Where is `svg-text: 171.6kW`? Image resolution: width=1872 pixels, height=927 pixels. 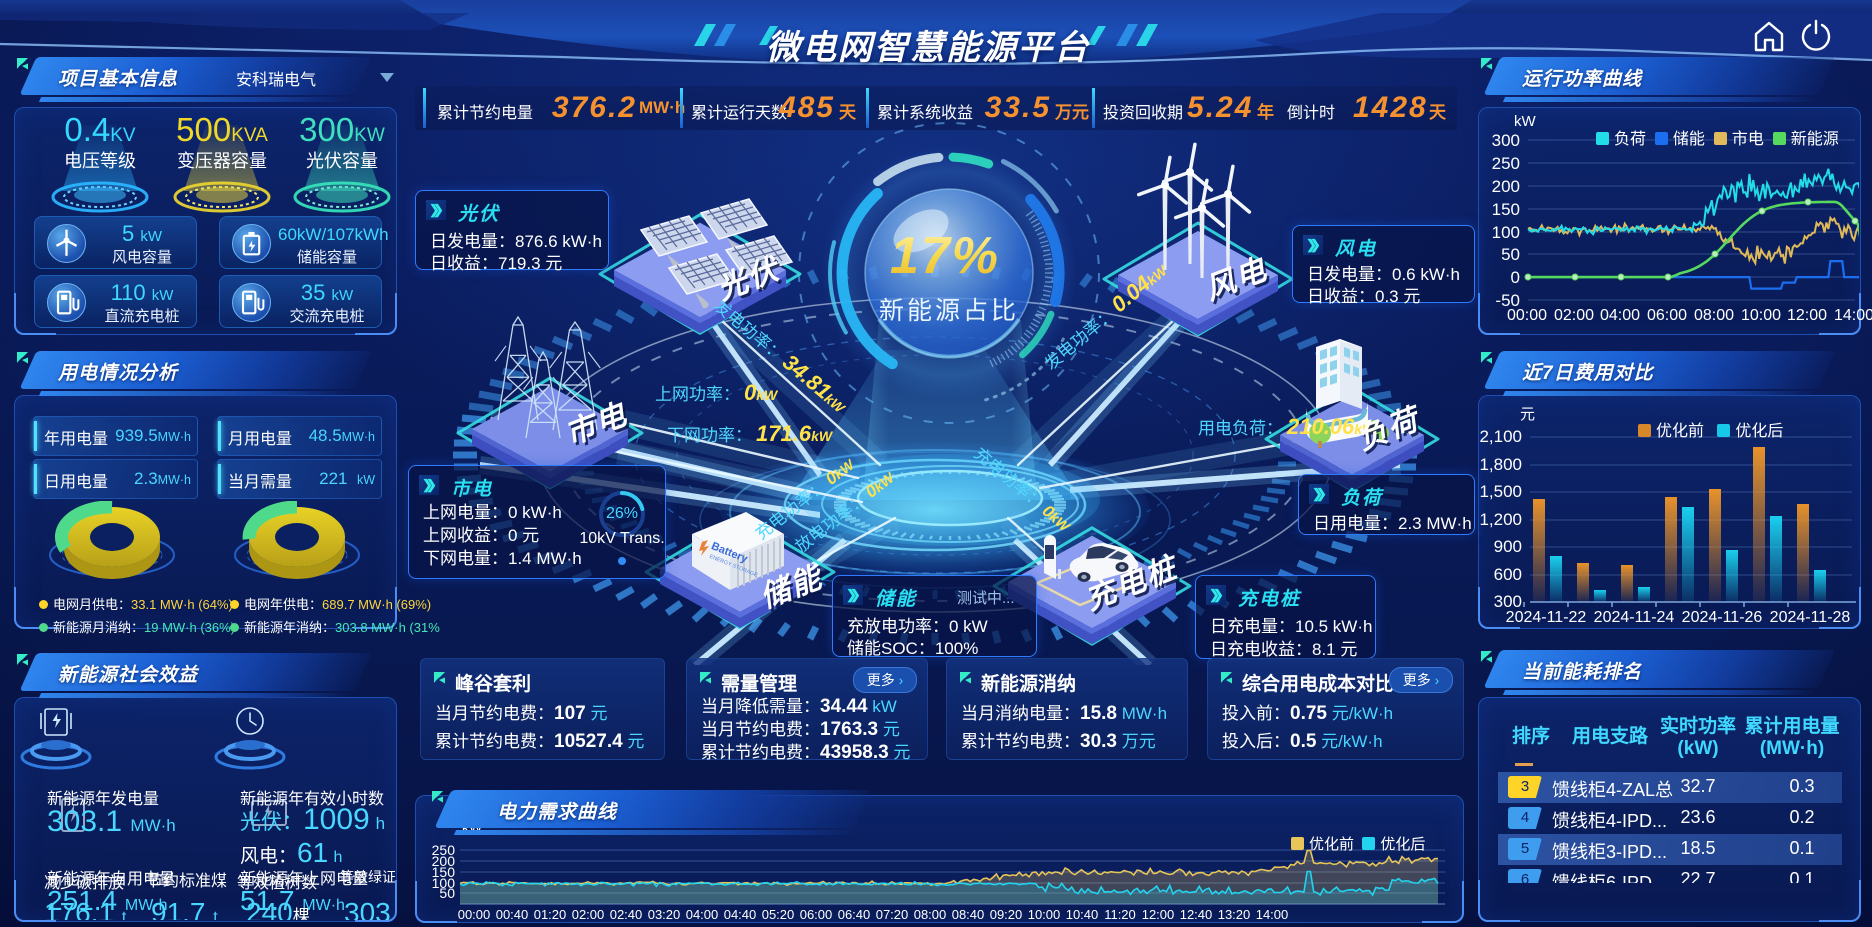 svg-text: 171.6kW is located at coordinates (795, 433).